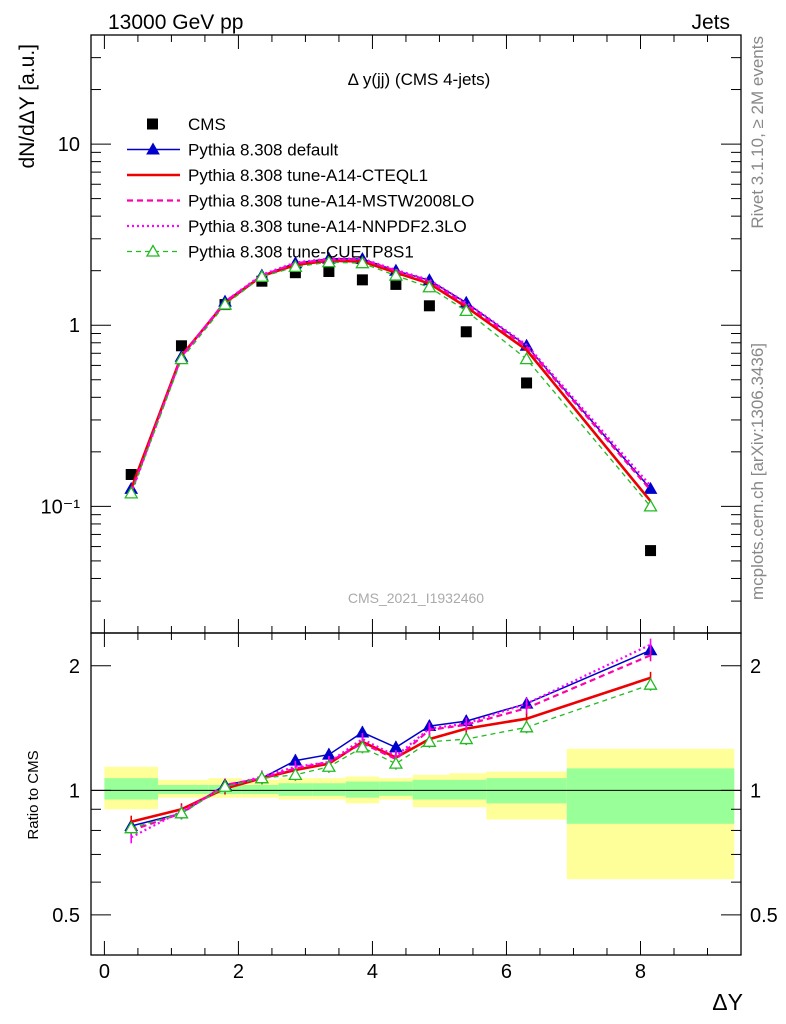 Image resolution: width=786 pixels, height=1024 pixels. Describe the element at coordinates (263, 150) in the screenshot. I see `legend-label: Pythia 8.308 default` at that location.